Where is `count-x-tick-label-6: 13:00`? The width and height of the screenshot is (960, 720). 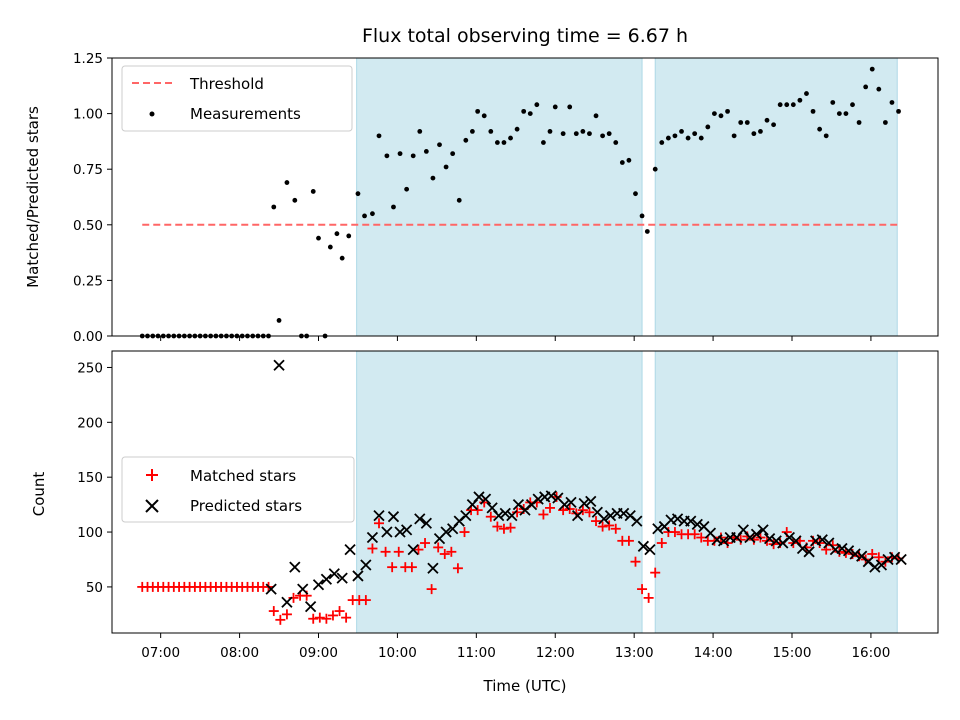
count-x-tick-label-6: 13:00 is located at coordinates (634, 653).